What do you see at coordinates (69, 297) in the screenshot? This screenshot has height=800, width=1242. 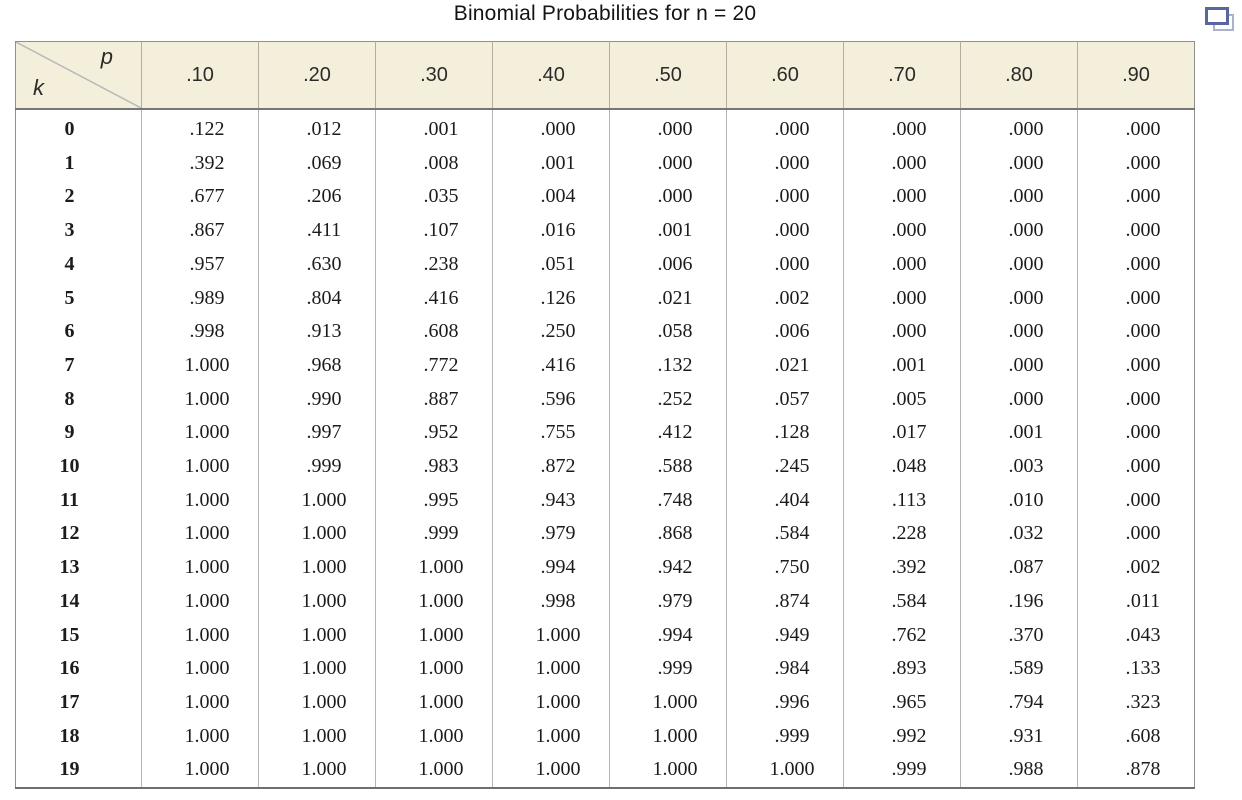 I see `k-value-cell: 5` at bounding box center [69, 297].